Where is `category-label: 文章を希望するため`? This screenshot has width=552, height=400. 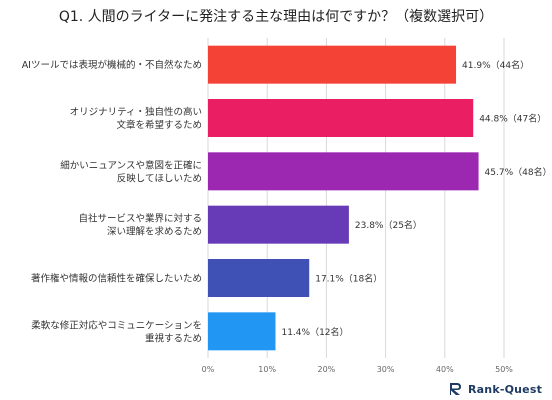 category-label: 文章を希望するため is located at coordinates (159, 125).